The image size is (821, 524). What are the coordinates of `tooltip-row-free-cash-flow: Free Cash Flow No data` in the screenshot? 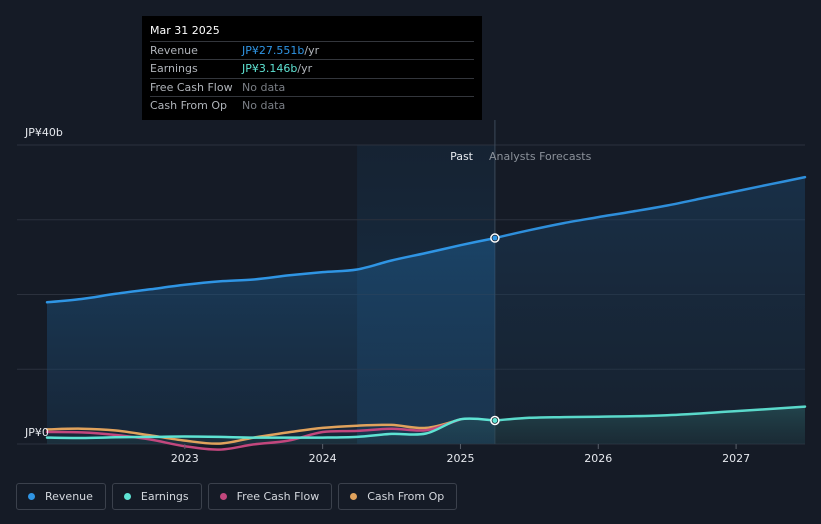 It's located at (312, 86).